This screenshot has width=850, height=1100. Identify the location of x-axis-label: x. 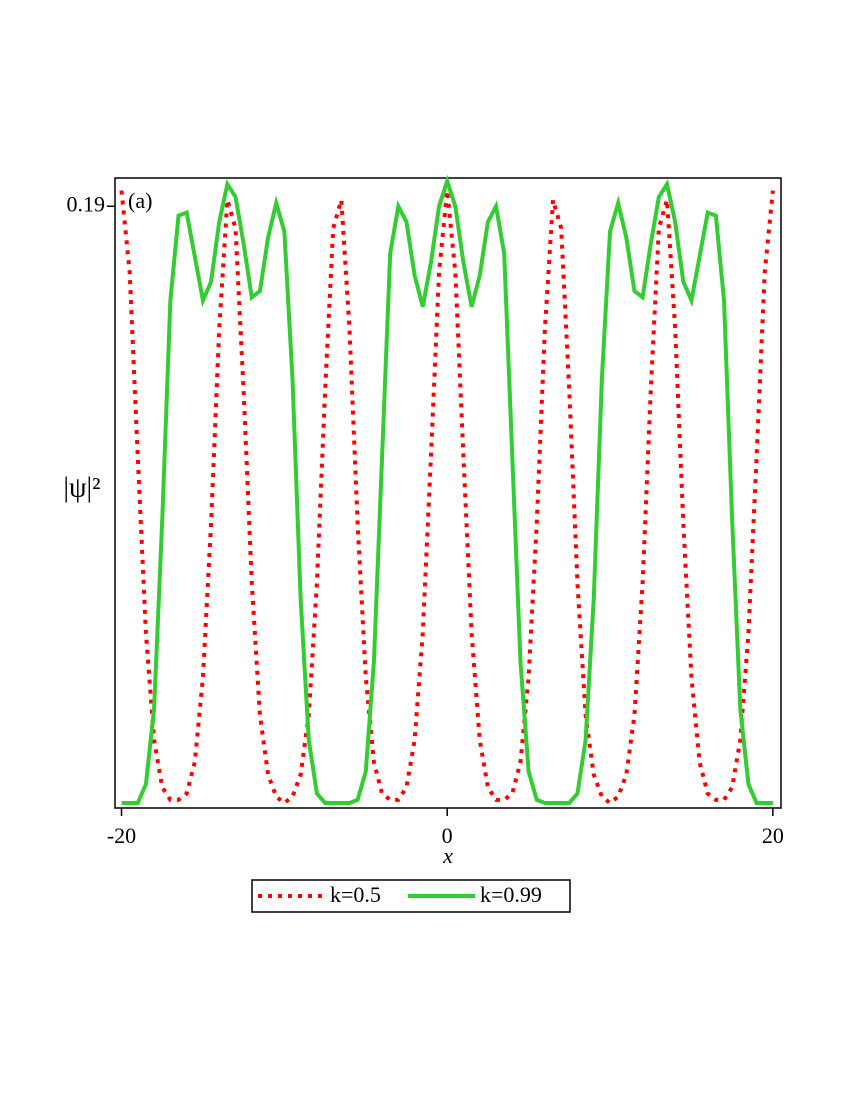
(447, 855).